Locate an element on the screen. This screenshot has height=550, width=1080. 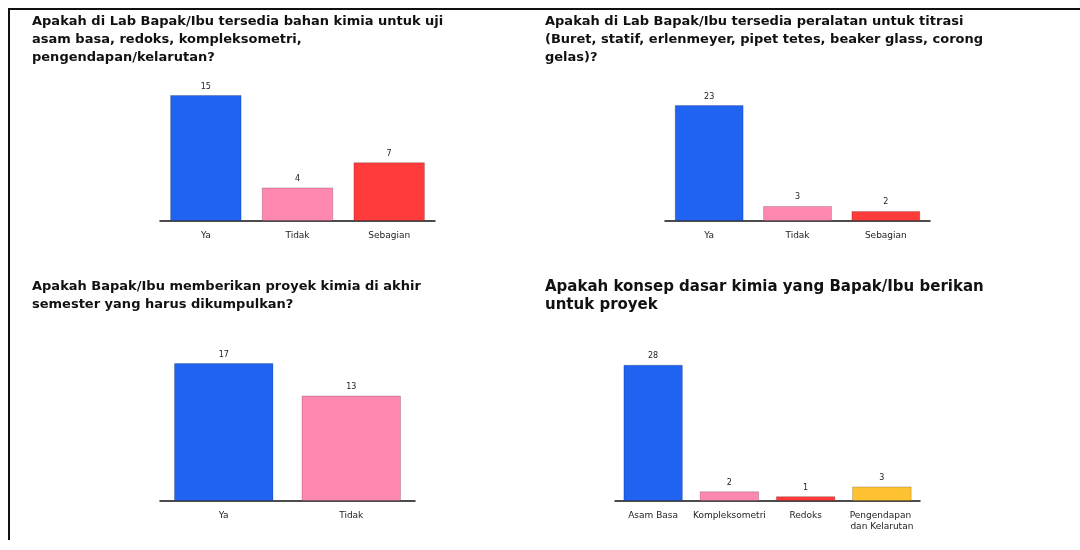
data-label: 17 is located at coordinates (223, 354).